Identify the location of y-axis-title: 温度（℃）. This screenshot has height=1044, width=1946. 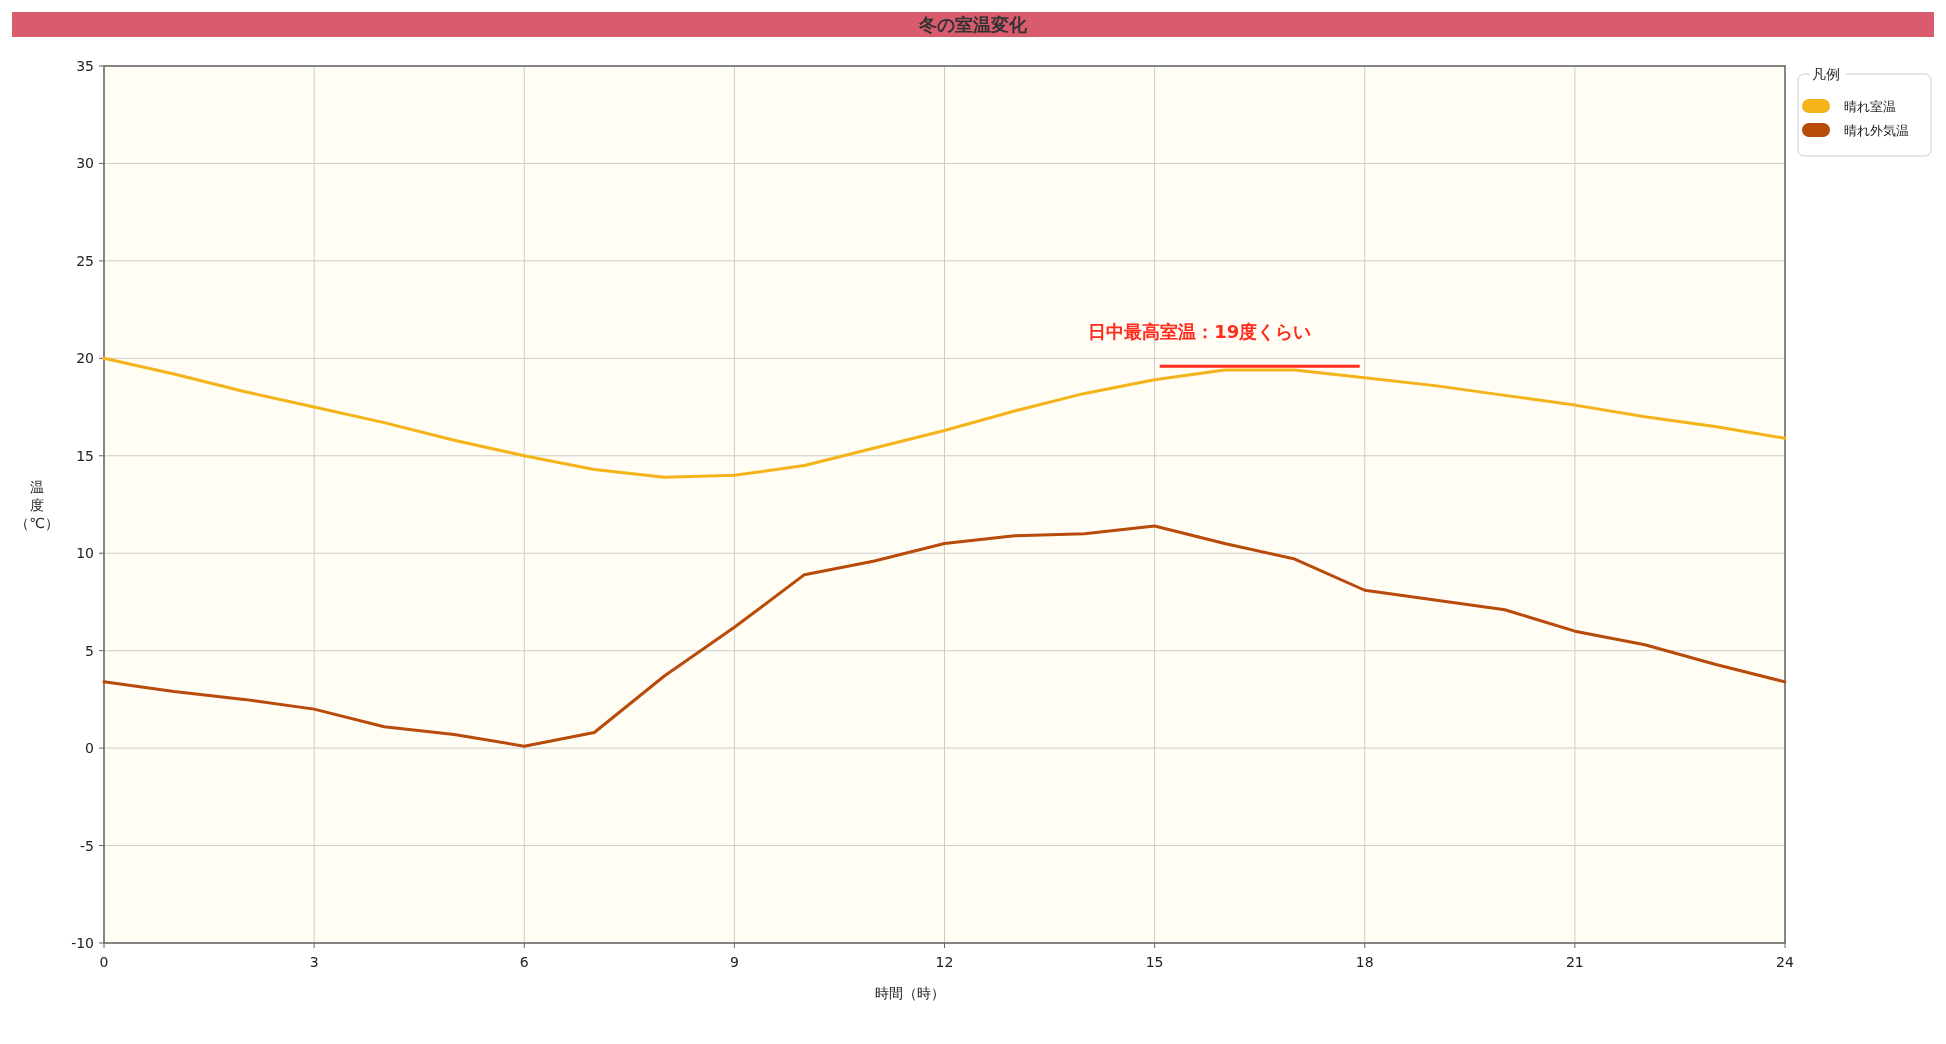
(37, 505).